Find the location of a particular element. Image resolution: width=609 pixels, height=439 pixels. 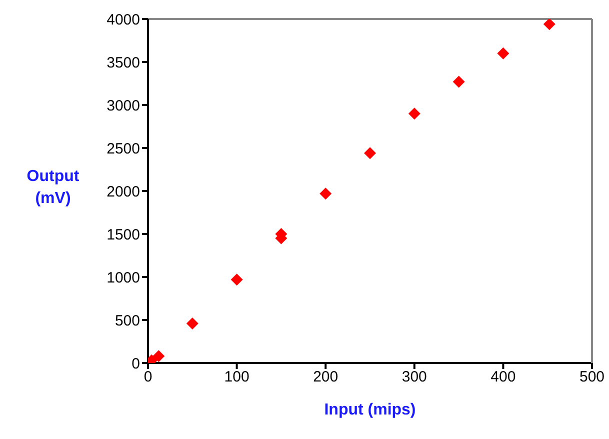

y-axis-title: Output (mV) is located at coordinates (53, 187).